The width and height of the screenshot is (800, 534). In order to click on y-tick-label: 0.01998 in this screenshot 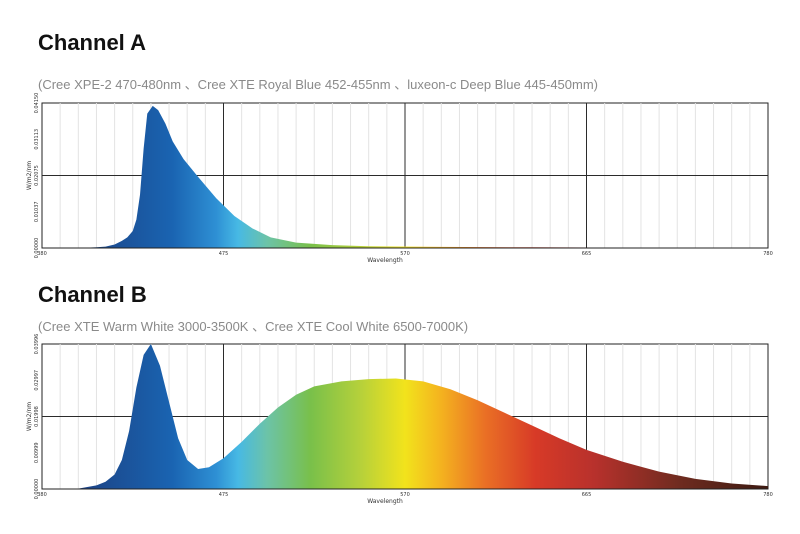, I will do `click(37, 416)`.